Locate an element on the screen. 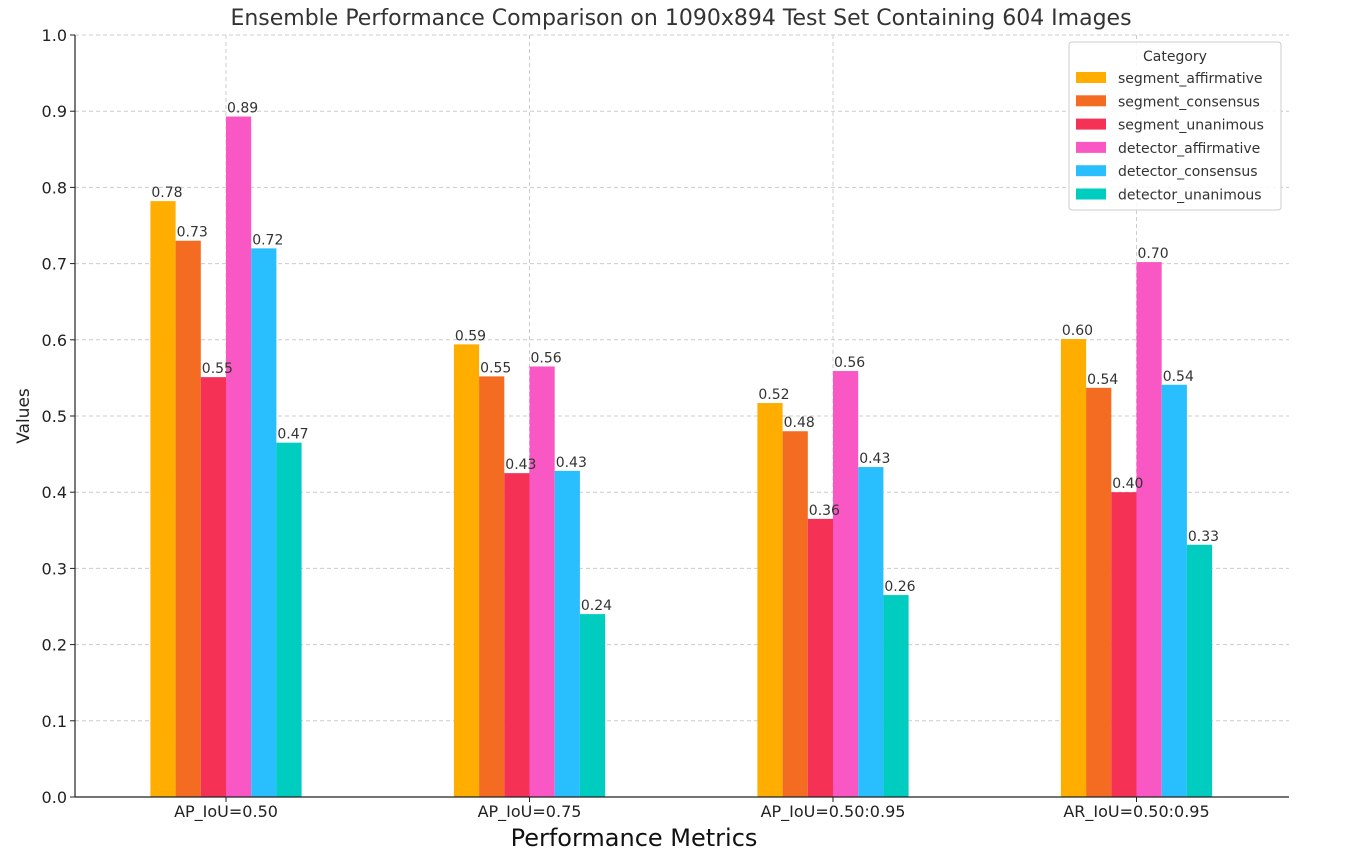  y-tick-label: 0.5 is located at coordinates (54, 416).